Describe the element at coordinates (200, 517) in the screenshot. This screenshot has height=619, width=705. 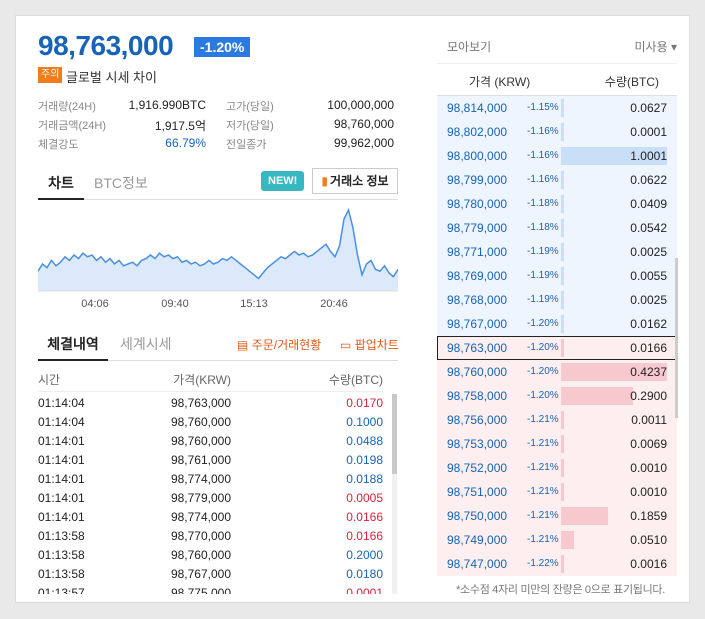
I see `trade-price: 98,774,000` at that location.